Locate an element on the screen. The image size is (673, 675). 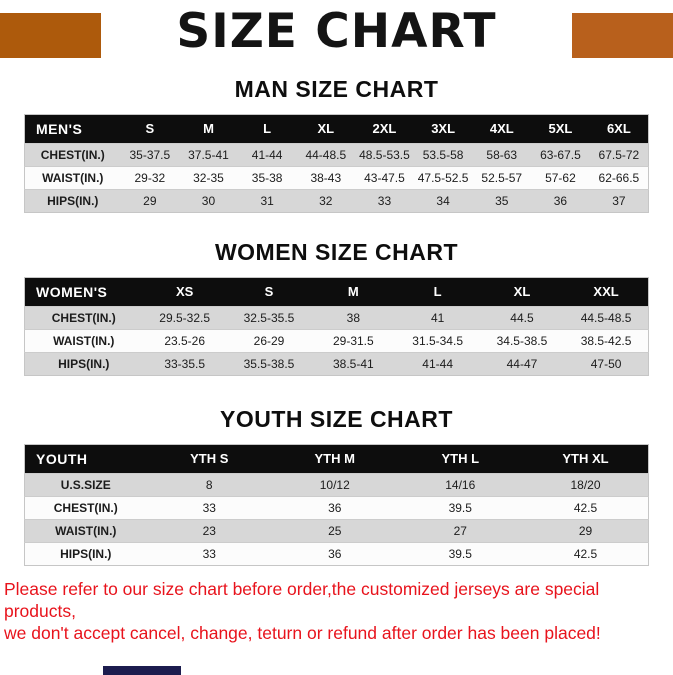
size-cell: 58-63 is located at coordinates (502, 154).